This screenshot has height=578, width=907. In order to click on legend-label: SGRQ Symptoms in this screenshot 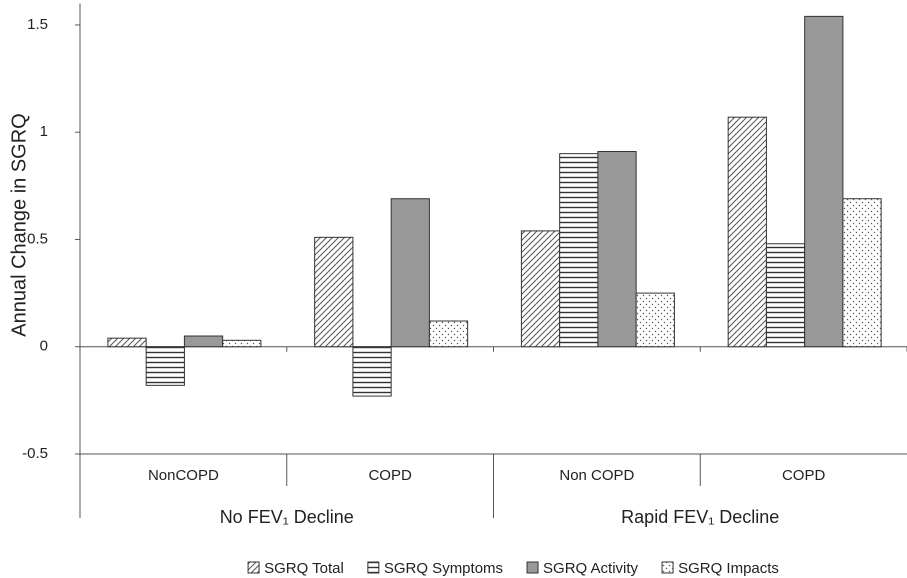, I will do `click(443, 568)`.